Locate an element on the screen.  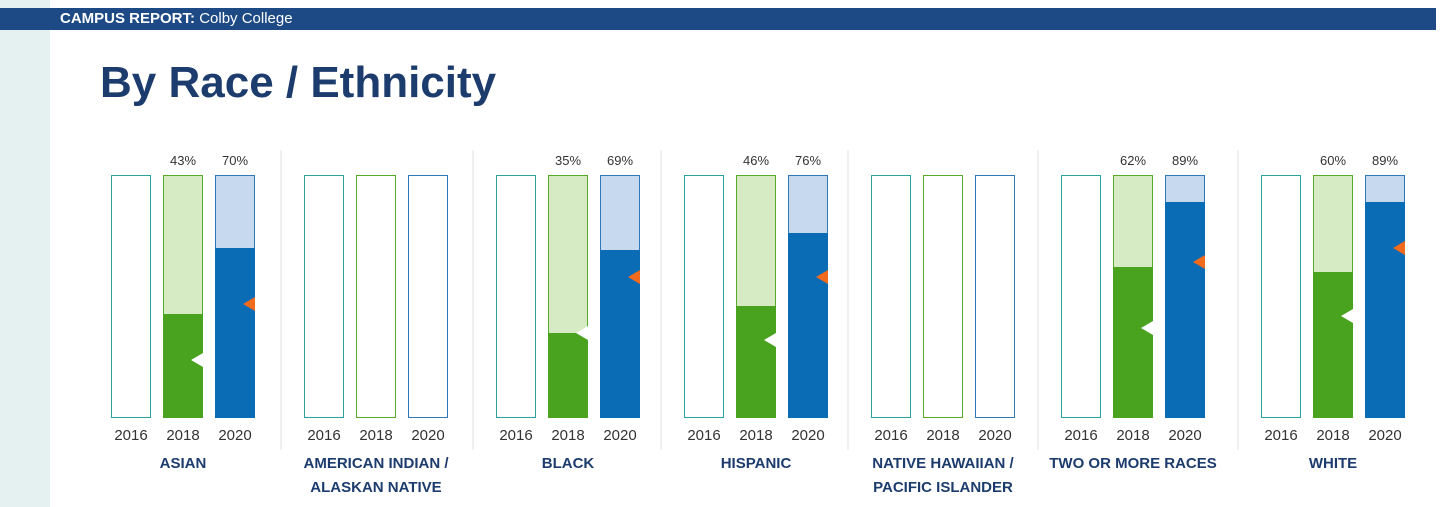
value-label: 46% is located at coordinates (756, 160).